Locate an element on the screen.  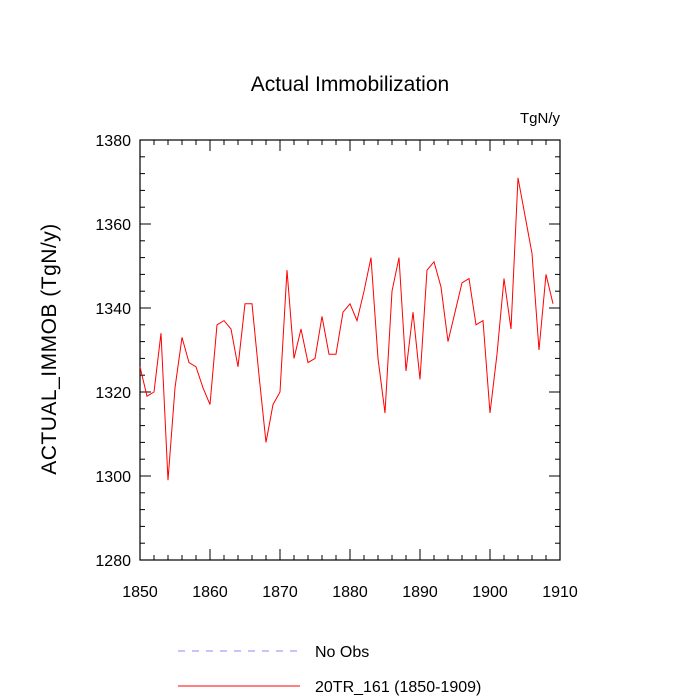
x-tick-label: 1860 is located at coordinates (210, 592).